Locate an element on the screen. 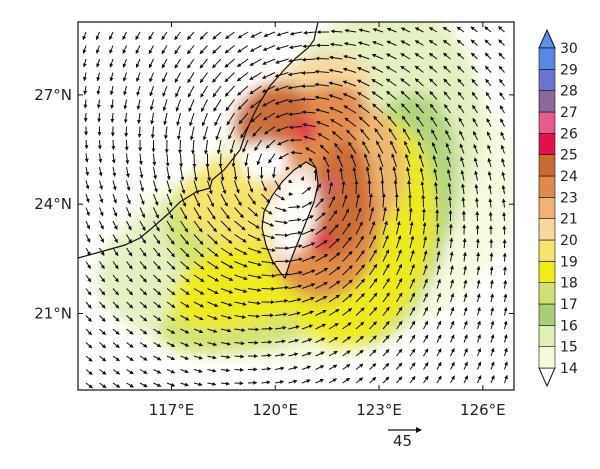 This screenshot has height=469, width=600. lon-tick-label: 126°E is located at coordinates (483, 410).